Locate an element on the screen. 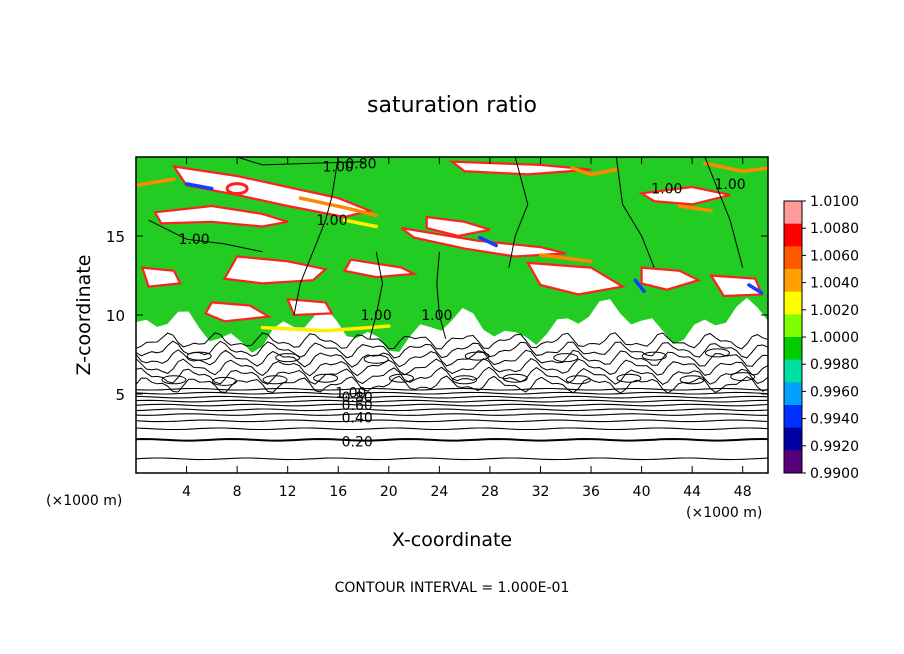  y-tick-label: 15 is located at coordinates (115, 237).